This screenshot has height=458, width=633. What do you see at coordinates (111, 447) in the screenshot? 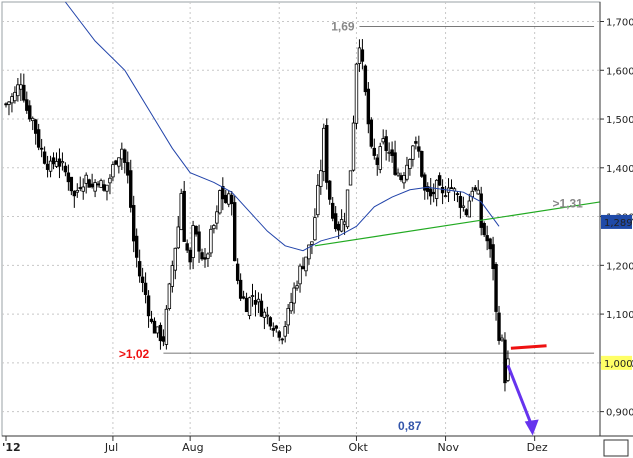
I see `x-tick-label: Jul` at bounding box center [111, 447].